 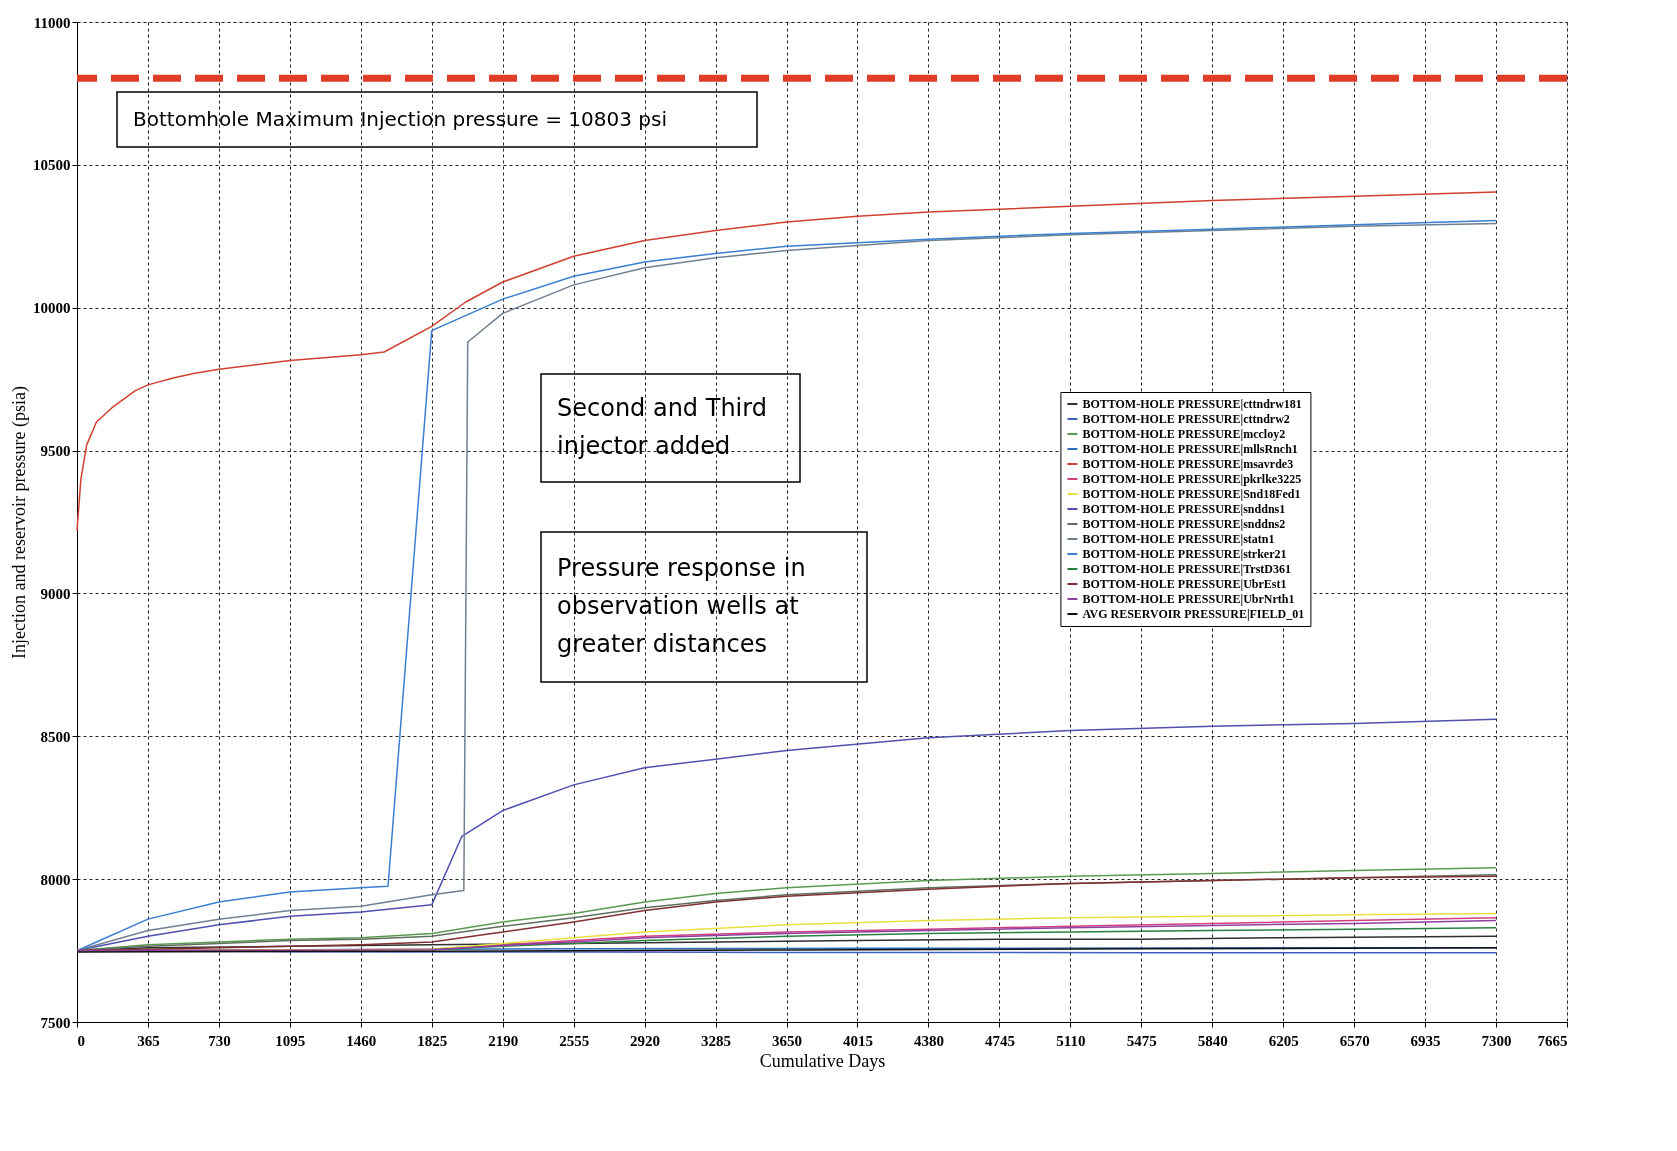 I want to click on y-tick-label: 11000, so click(x=52, y=22).